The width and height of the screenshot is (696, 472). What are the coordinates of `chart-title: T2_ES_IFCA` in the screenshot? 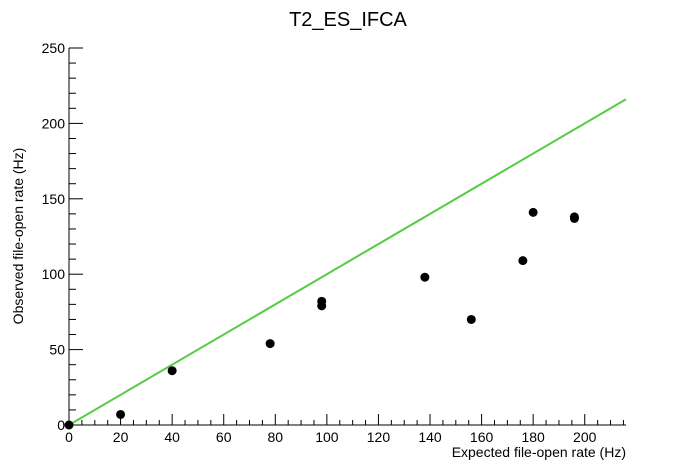 It's located at (348, 20).